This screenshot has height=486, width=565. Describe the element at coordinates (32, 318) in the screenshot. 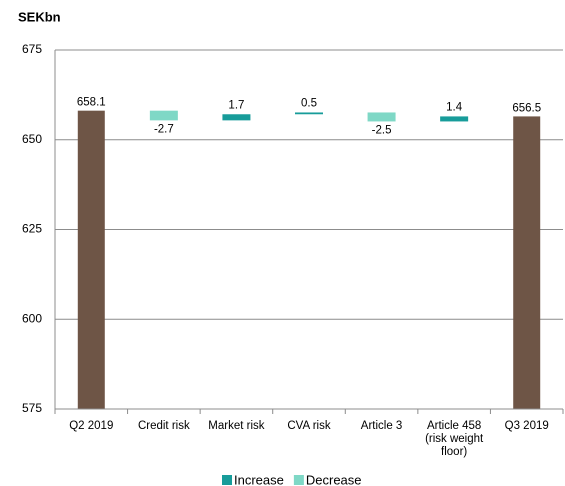

I see `y-tick-label: 600` at that location.